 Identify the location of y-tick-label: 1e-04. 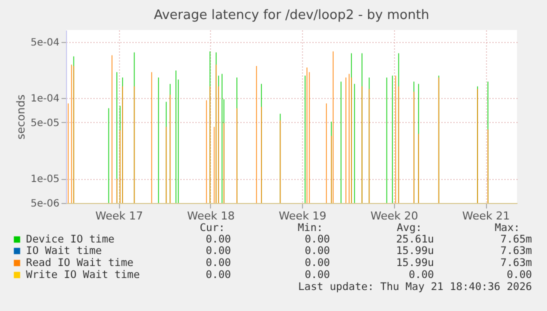
(45, 99).